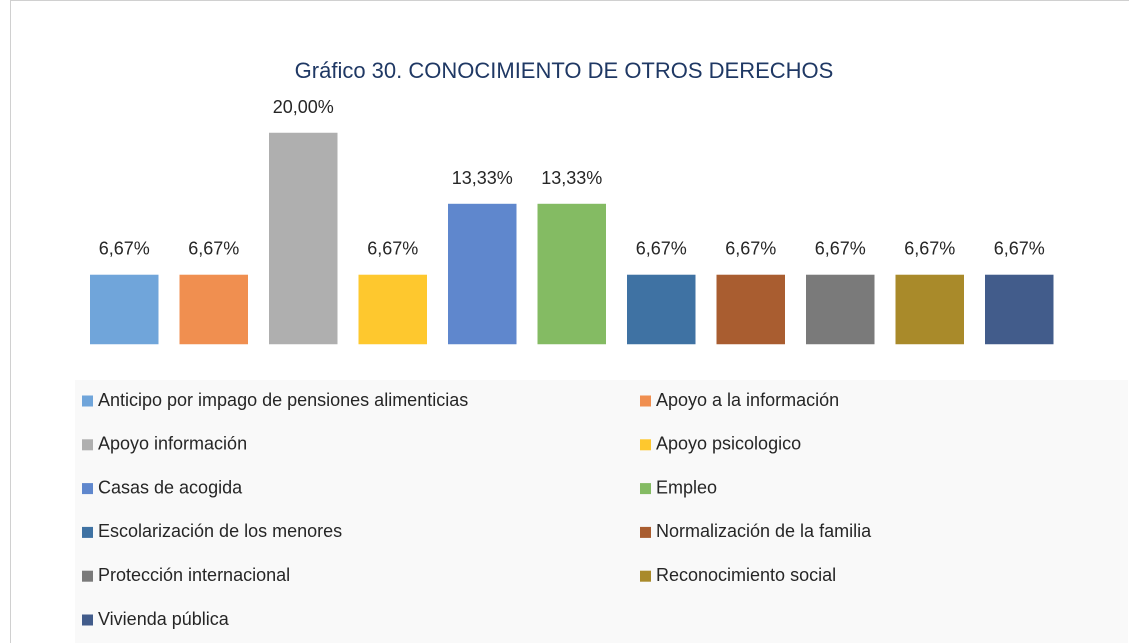 The width and height of the screenshot is (1129, 643). What do you see at coordinates (747, 400) in the screenshot?
I see `legend-label: Apoyo a la información` at bounding box center [747, 400].